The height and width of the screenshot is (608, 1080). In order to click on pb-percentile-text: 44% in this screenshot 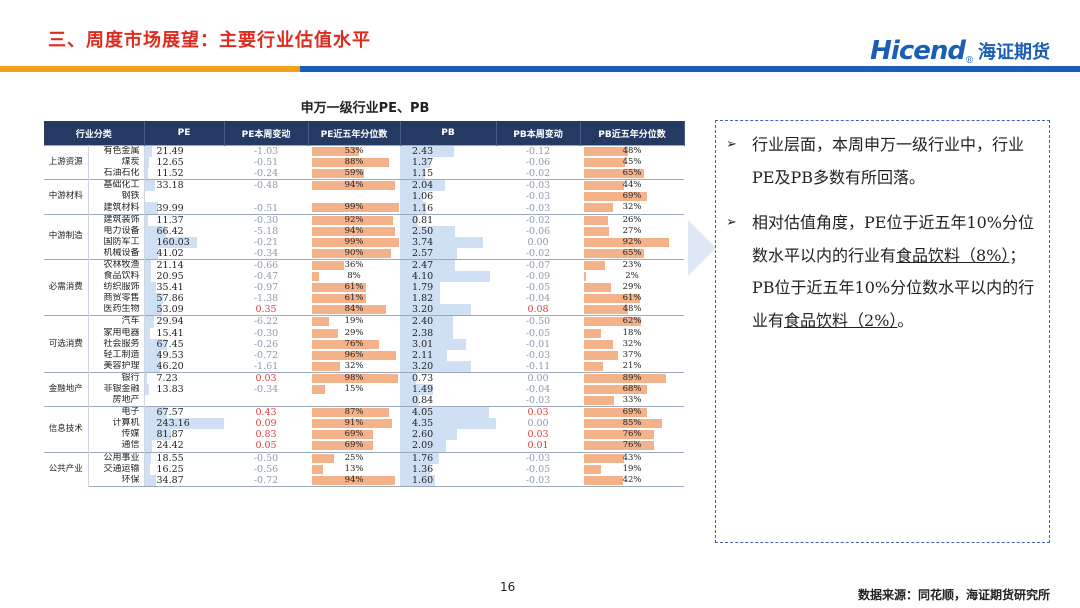, I will do `click(632, 185)`.